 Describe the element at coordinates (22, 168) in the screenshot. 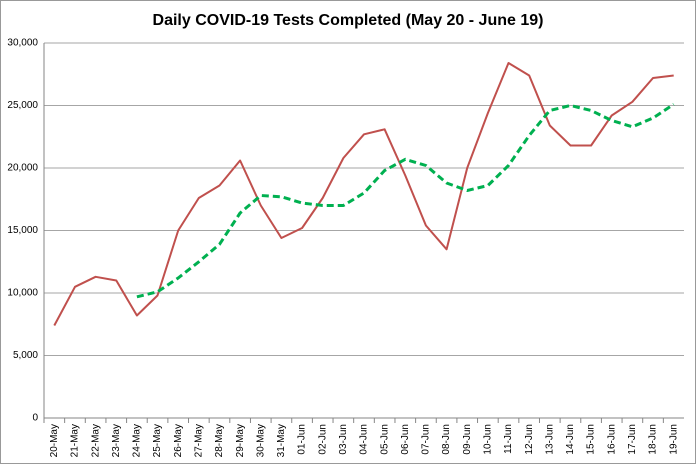

I see `y-tick-label: 20,000` at that location.